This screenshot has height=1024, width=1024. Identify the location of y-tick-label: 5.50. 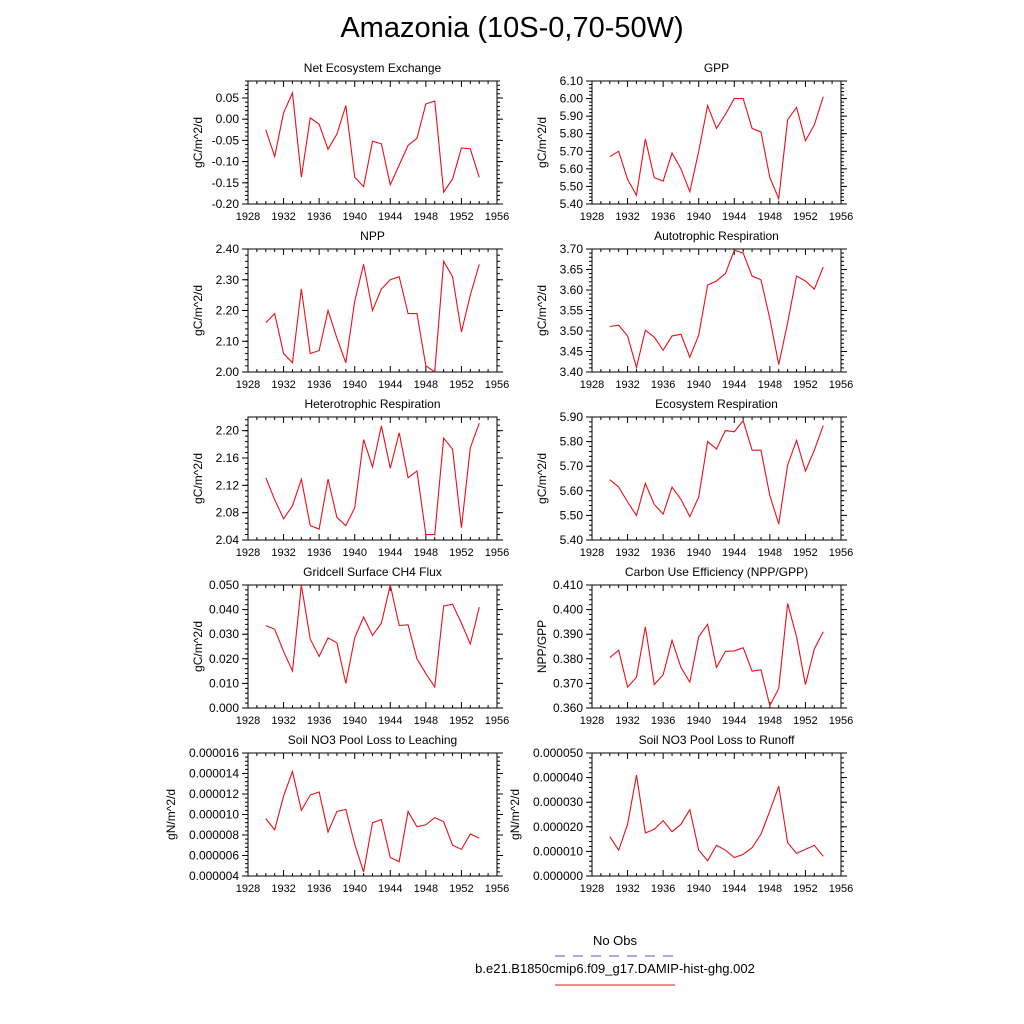
(572, 186).